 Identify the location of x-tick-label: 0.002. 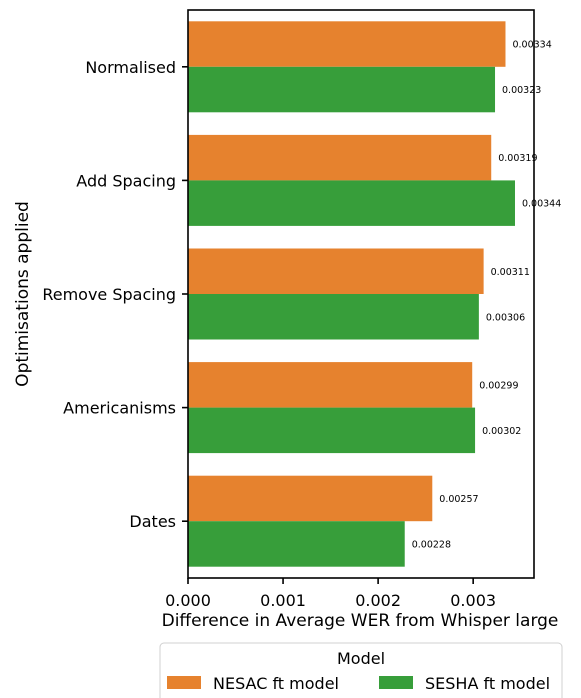
(378, 600).